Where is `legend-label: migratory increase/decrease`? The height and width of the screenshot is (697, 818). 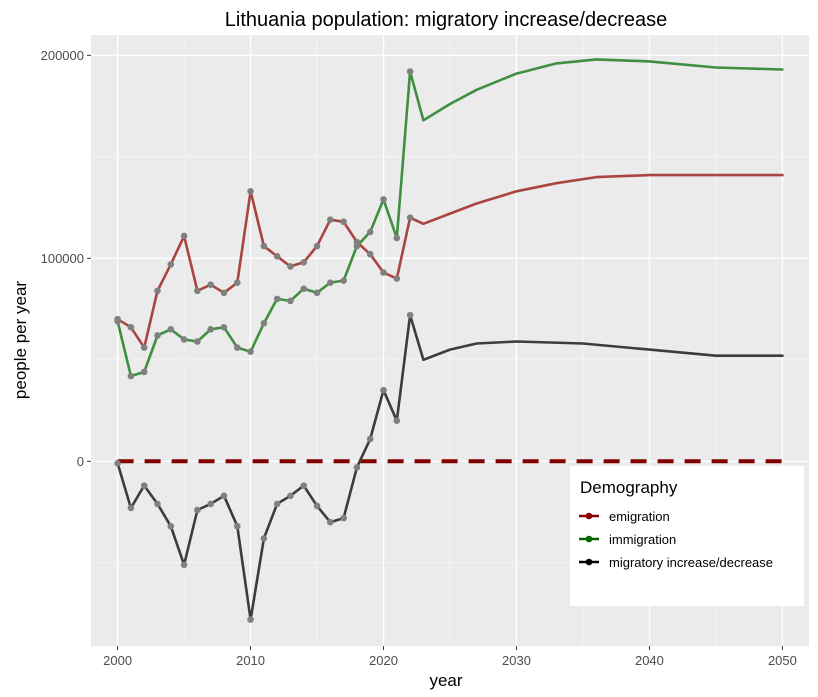
legend-label: migratory increase/decrease is located at coordinates (691, 562).